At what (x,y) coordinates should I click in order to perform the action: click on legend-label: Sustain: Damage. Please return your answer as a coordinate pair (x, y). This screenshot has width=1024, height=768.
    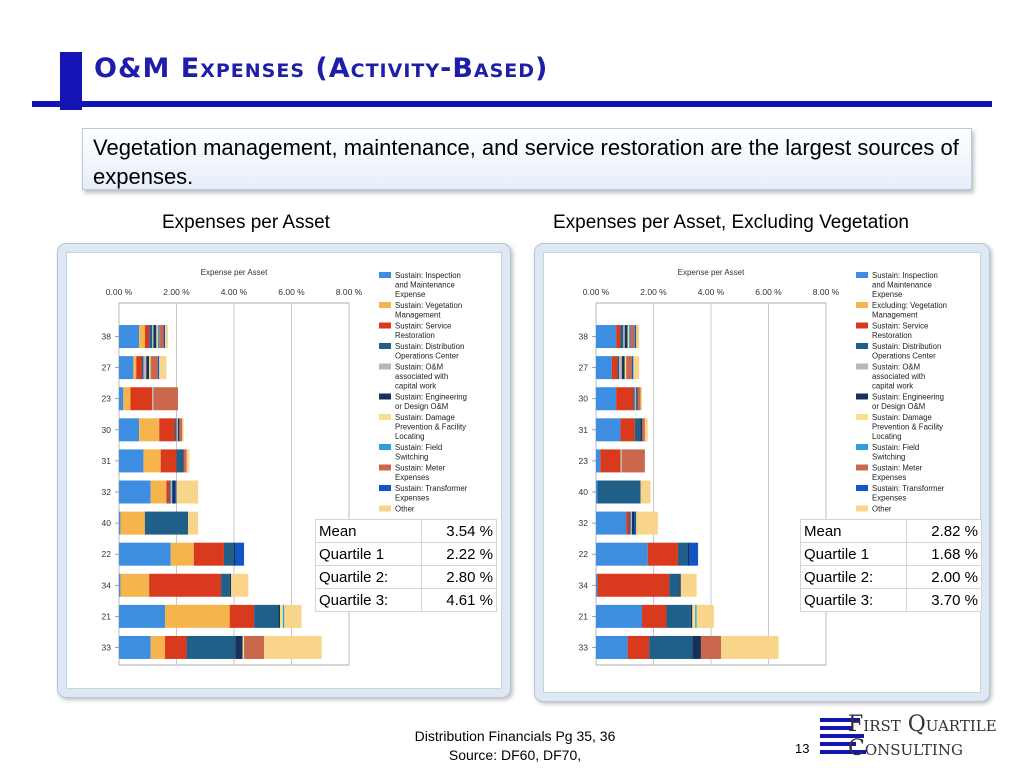
    Looking at the image, I should click on (902, 417).